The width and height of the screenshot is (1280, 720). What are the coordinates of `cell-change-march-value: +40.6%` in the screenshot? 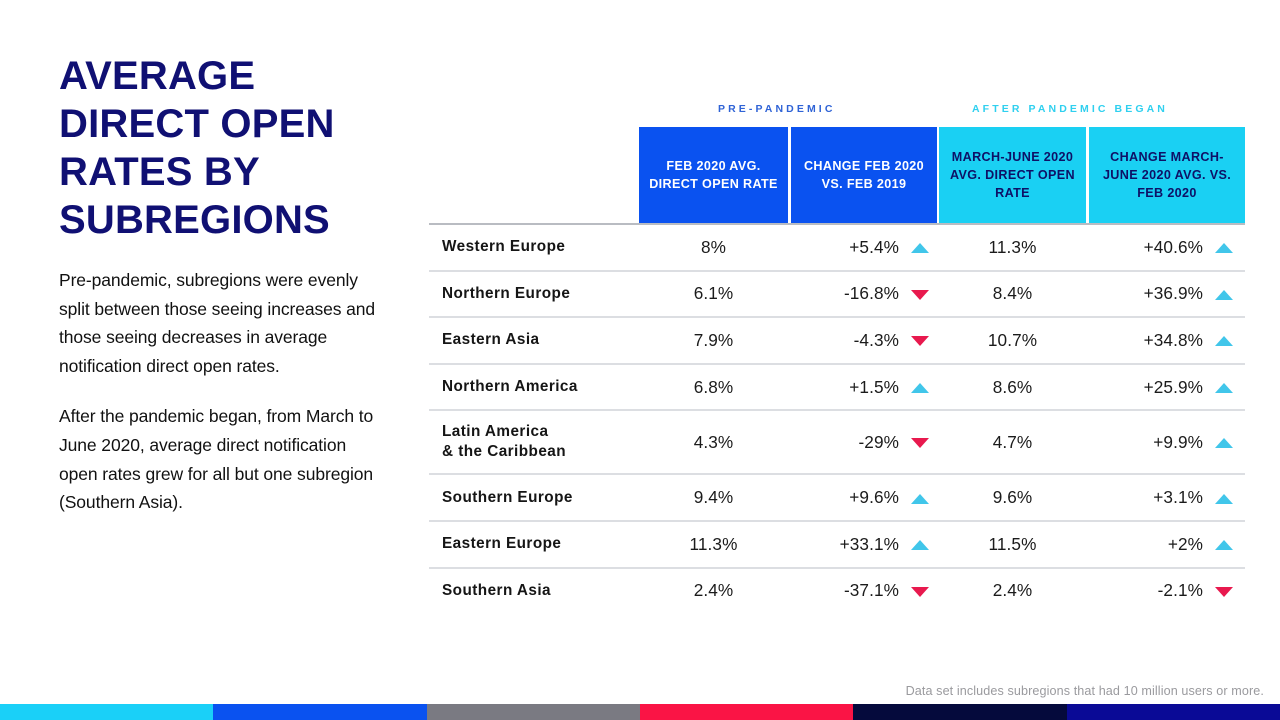 It's located at (1173, 246).